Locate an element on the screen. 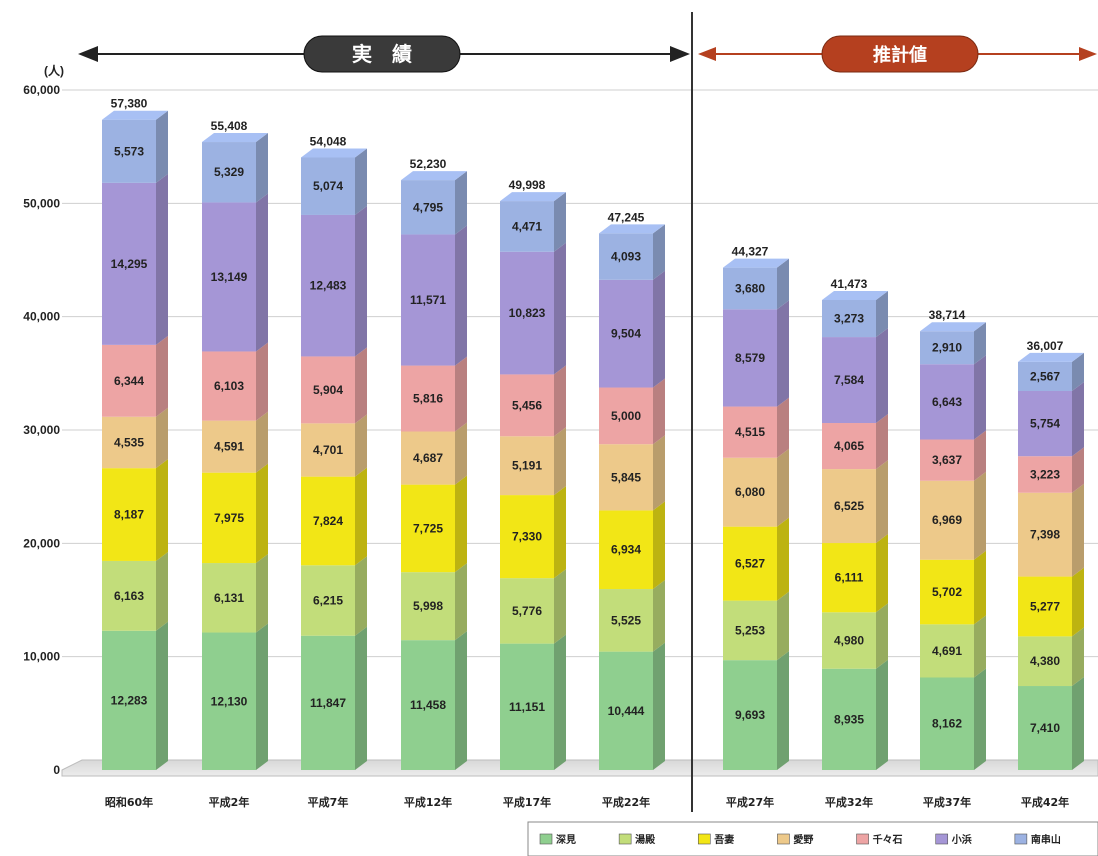 Image resolution: width=1098 pixels, height=856 pixels. segment-value-label: 4,093 is located at coordinates (626, 257).